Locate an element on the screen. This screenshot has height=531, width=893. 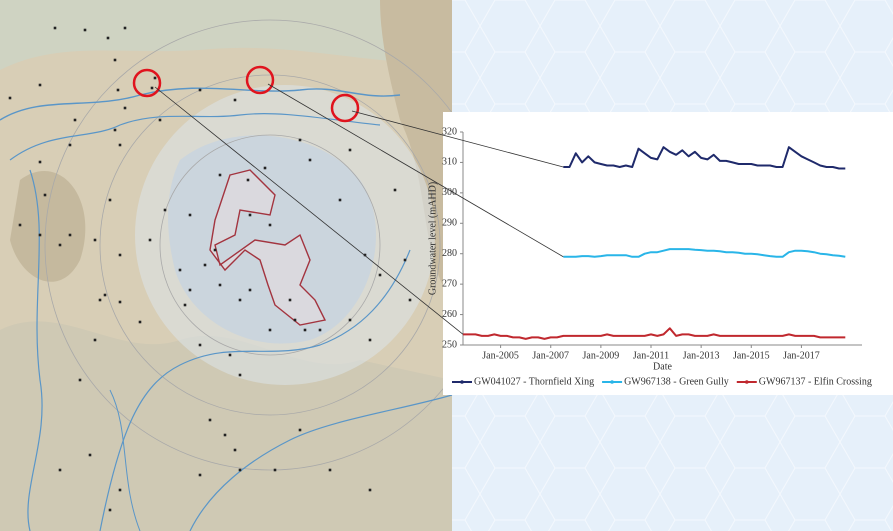
leader-line is located at coordinates (457, 139).